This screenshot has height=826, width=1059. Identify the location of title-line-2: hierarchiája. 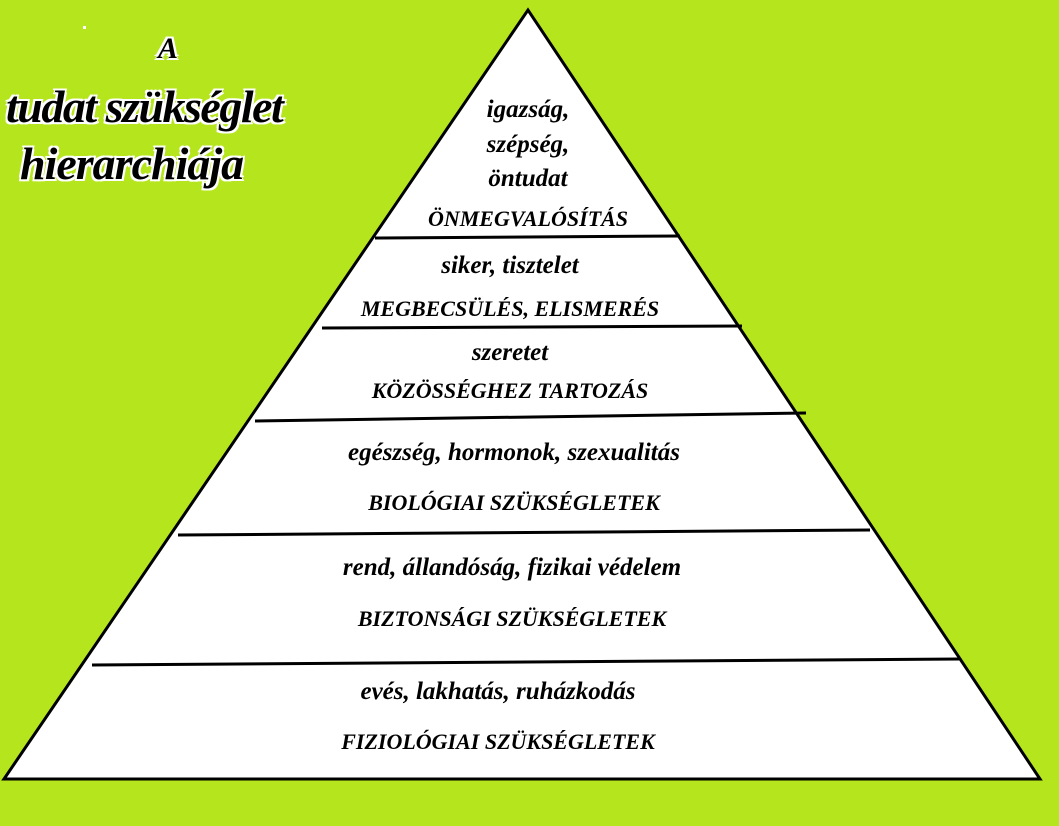
(132, 163).